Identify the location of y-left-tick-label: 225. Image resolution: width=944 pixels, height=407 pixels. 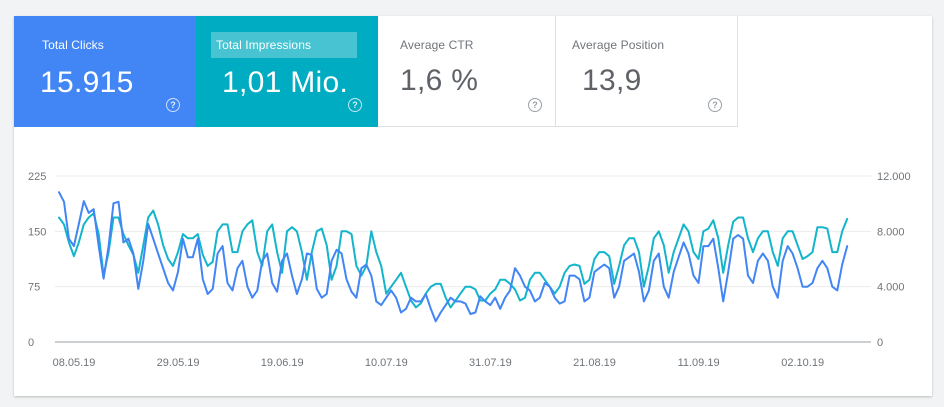
(37, 177).